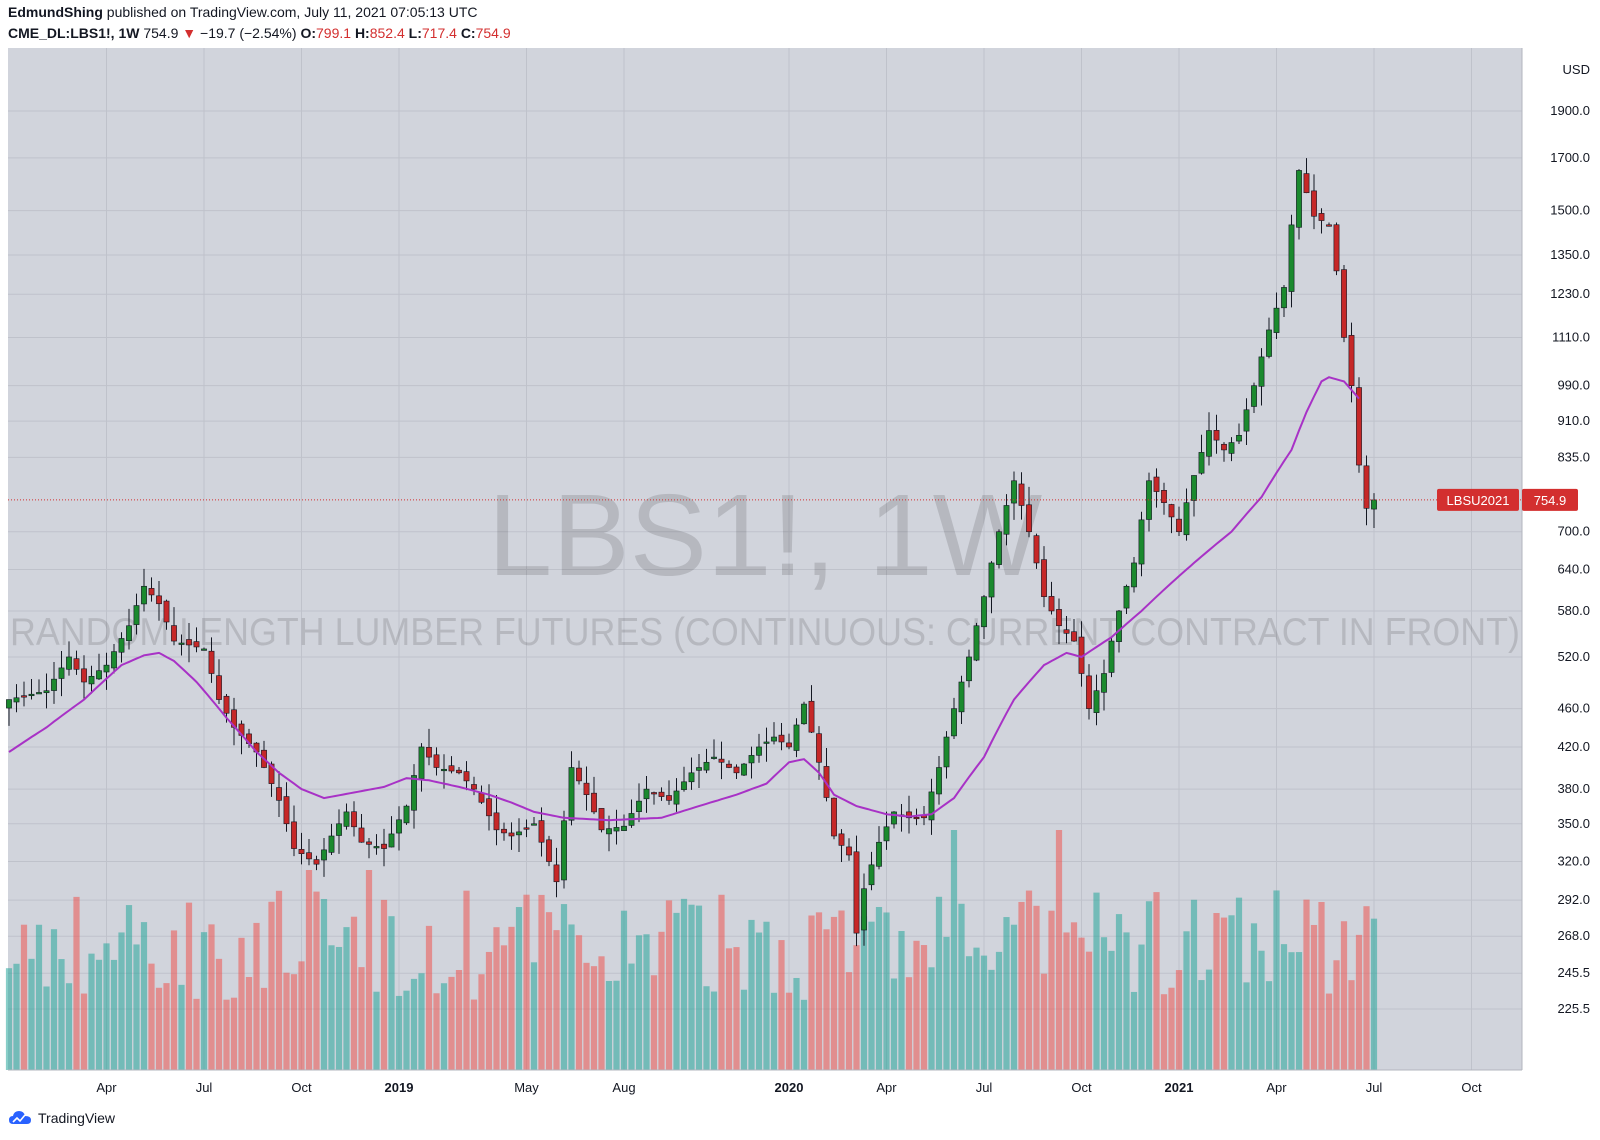  Describe the element at coordinates (61, 1118) in the screenshot. I see `tradingview-brand: TradingView` at that location.